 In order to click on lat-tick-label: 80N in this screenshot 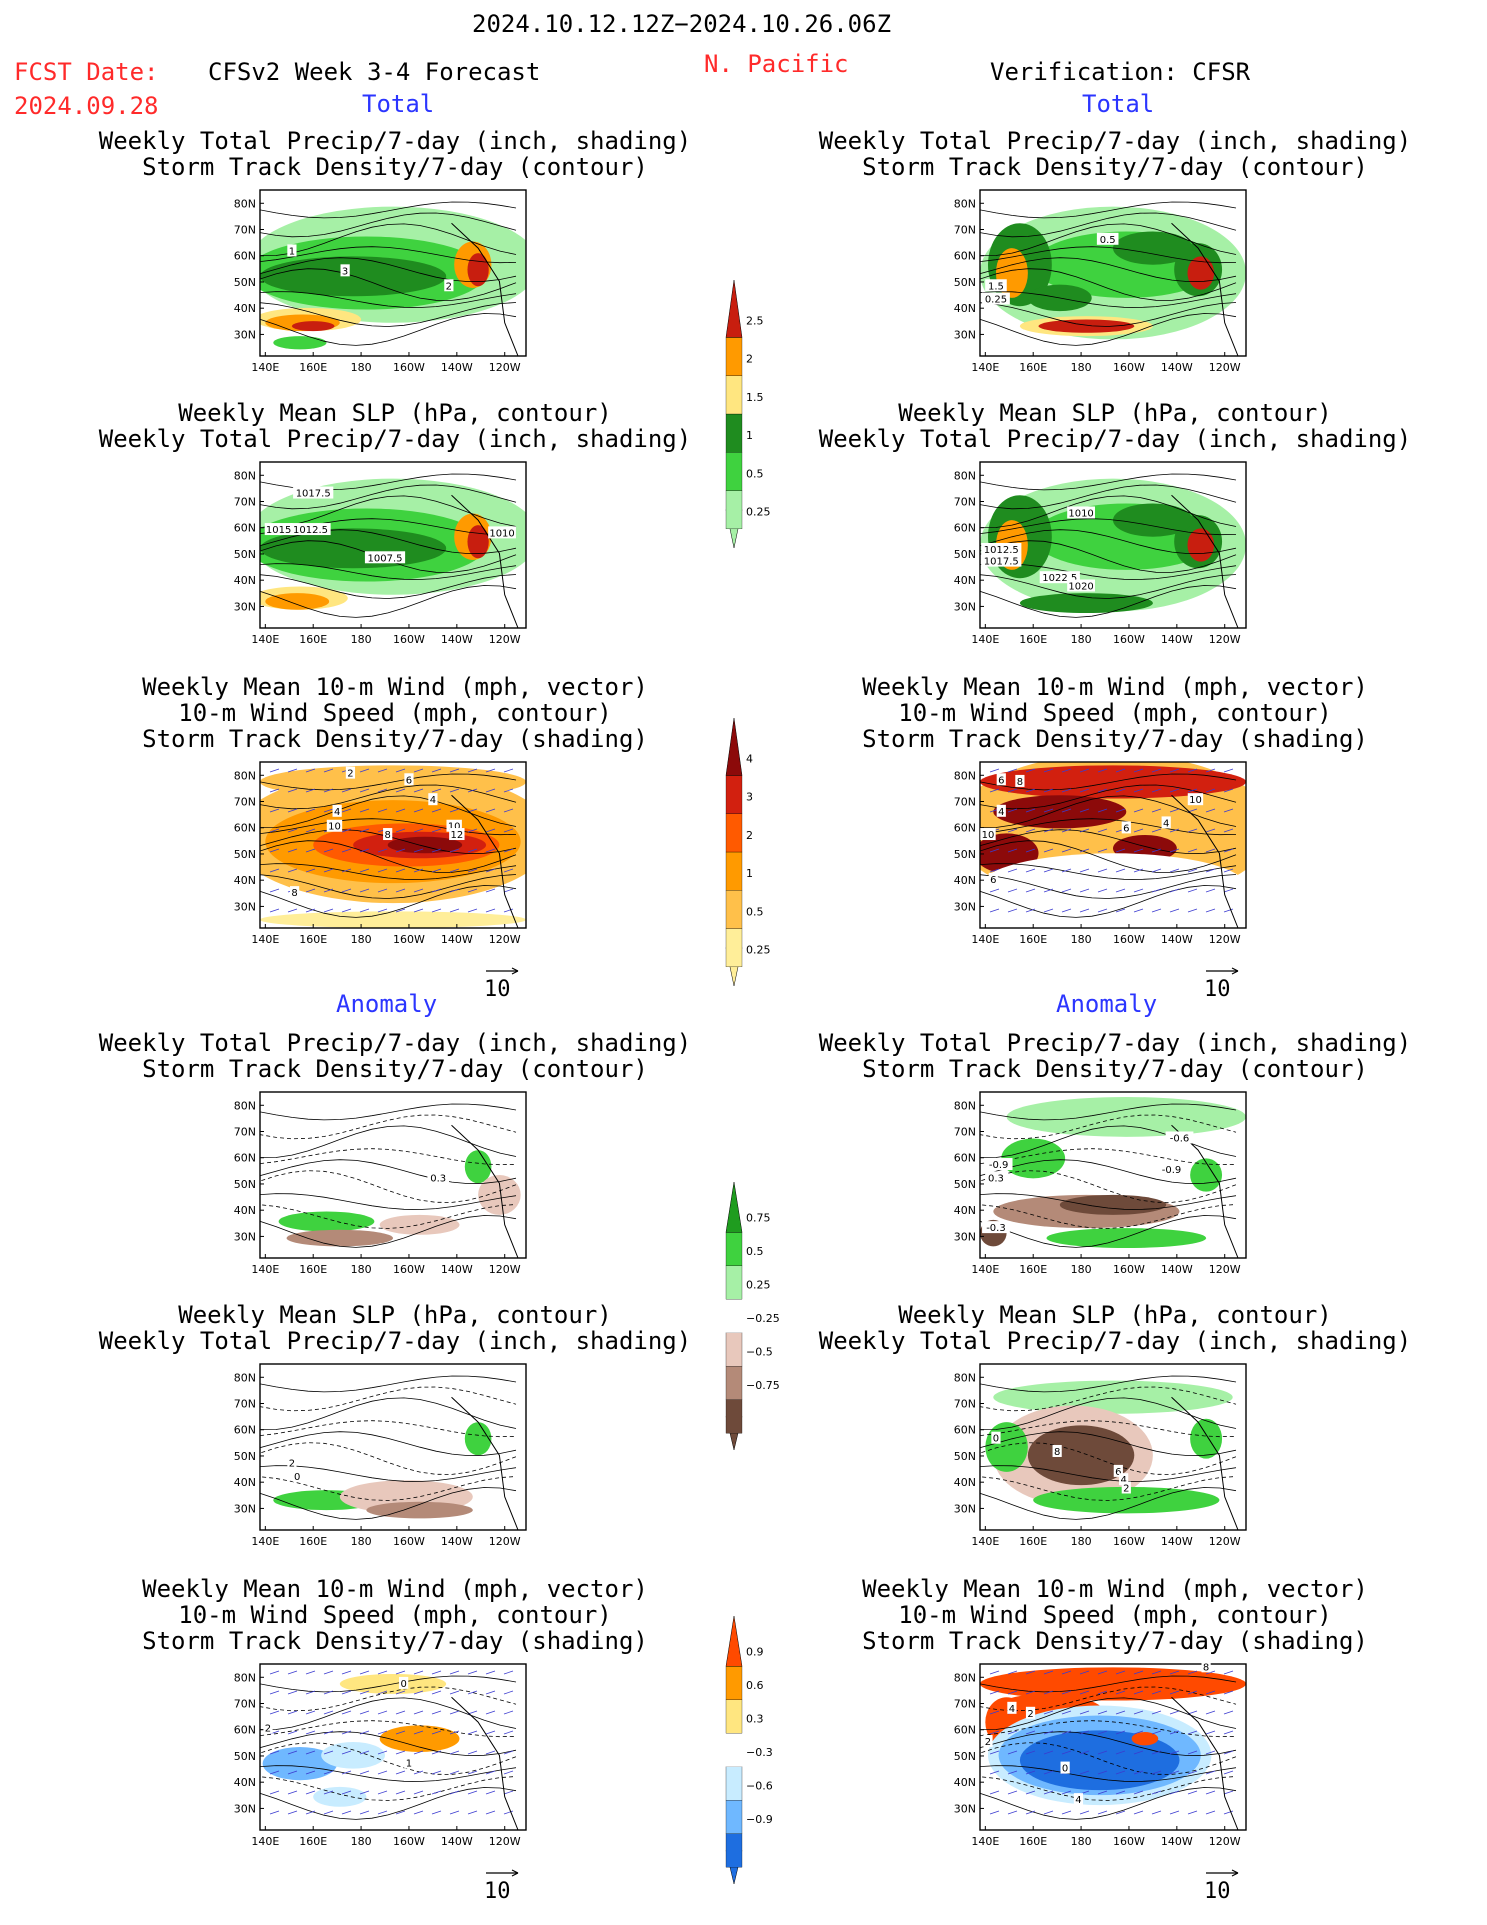, I will do `click(245, 1105)`.